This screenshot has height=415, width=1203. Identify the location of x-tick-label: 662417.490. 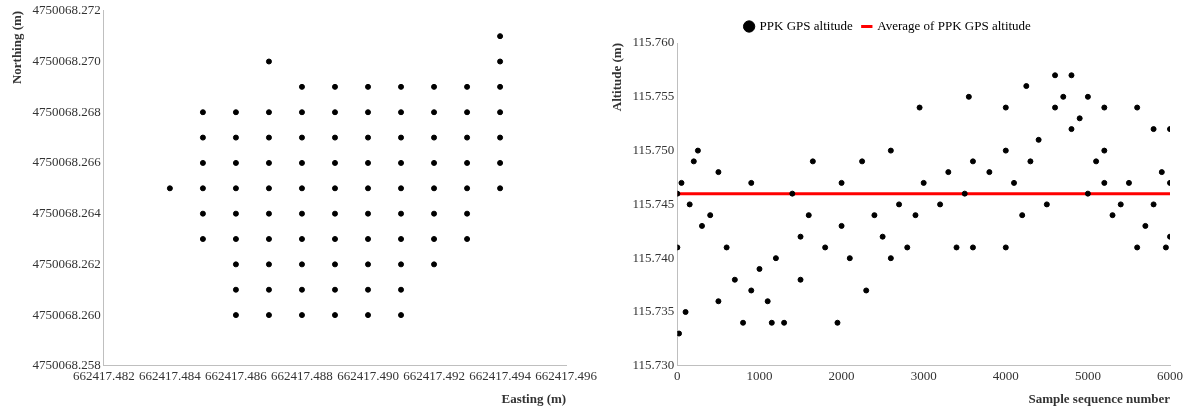
(368, 376).